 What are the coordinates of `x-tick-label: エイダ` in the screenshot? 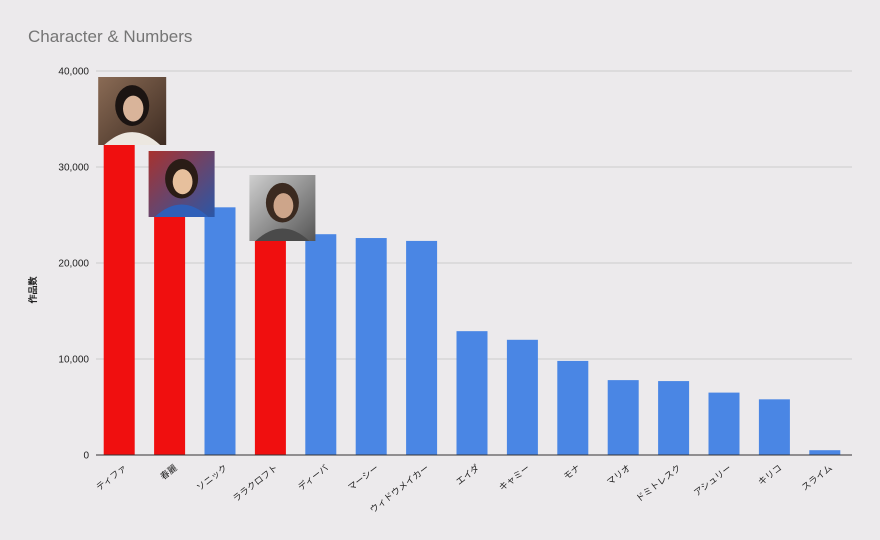 It's located at (467, 475).